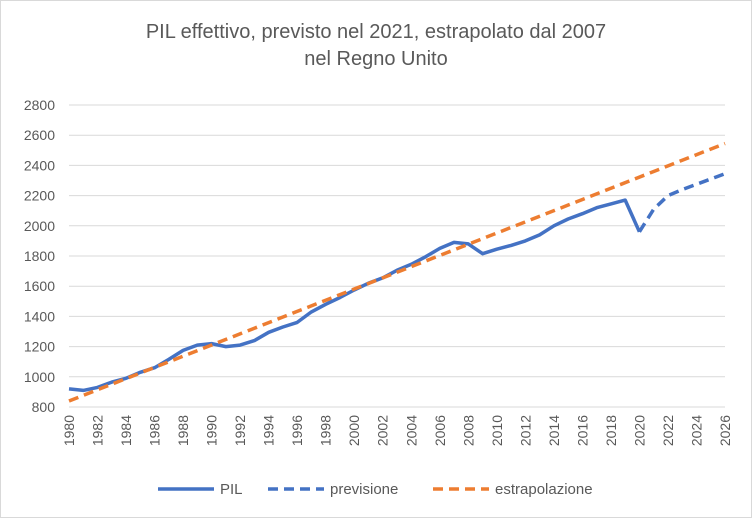 Image resolution: width=752 pixels, height=518 pixels. What do you see at coordinates (39, 347) in the screenshot?
I see `y-tick-label: 1200` at bounding box center [39, 347].